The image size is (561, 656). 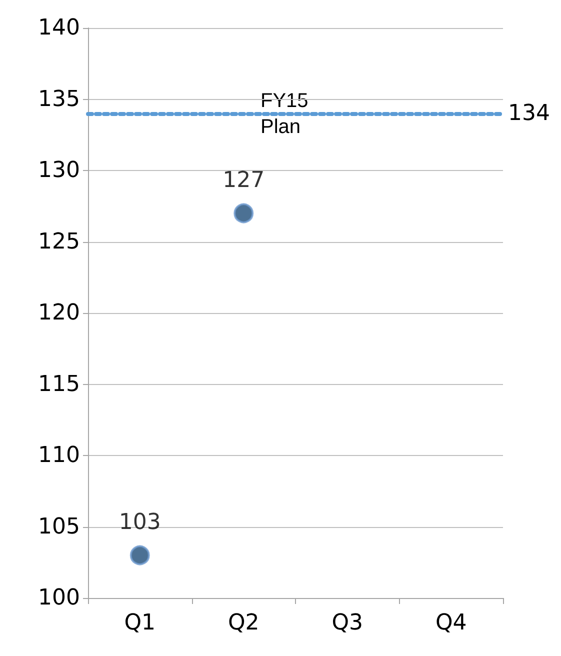 I want to click on y-tick-label: 130, so click(x=59, y=170).